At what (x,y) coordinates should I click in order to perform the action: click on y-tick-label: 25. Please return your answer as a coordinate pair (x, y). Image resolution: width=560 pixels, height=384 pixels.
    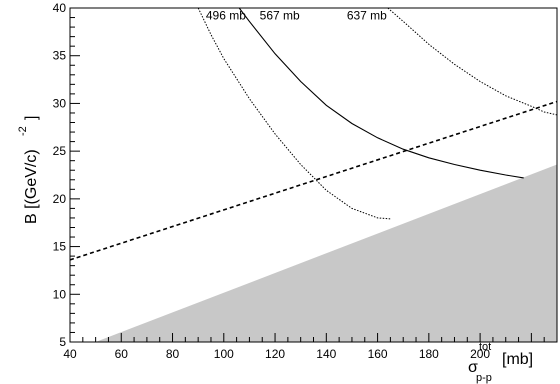
    Looking at the image, I should click on (60, 151).